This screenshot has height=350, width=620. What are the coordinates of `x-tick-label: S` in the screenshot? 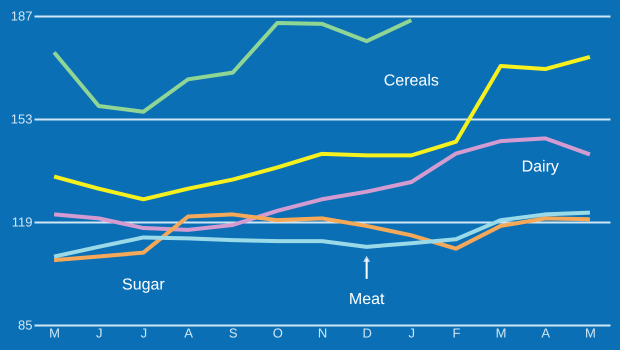 It's located at (233, 333).